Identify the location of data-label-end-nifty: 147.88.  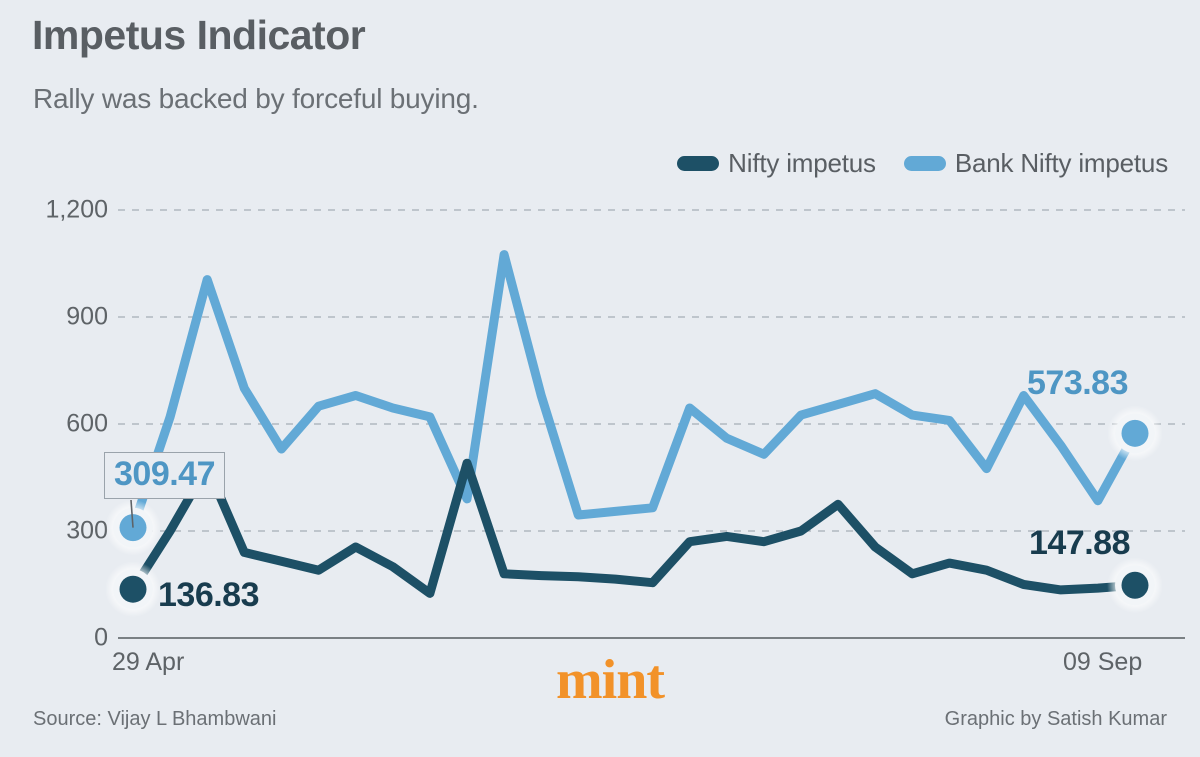
(1080, 543).